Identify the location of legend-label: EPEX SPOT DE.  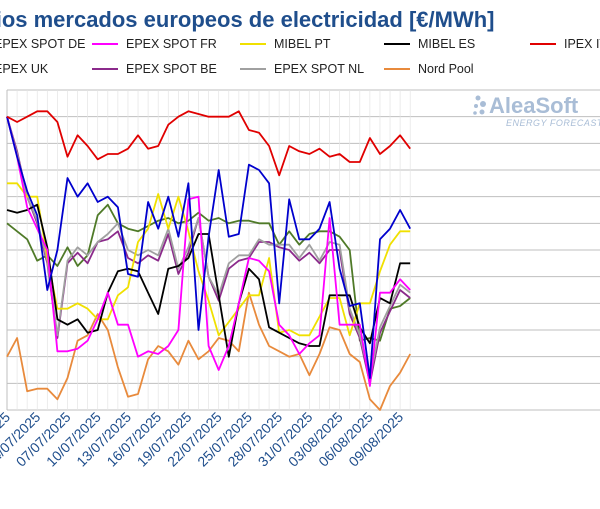
(42, 44).